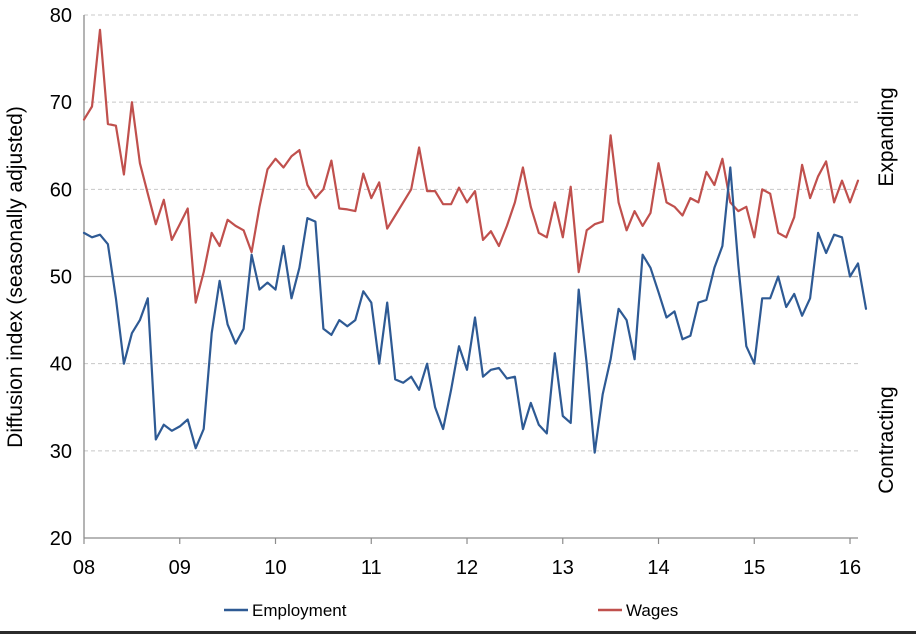  What do you see at coordinates (61, 539) in the screenshot?
I see `y-tick-label-20: 20` at bounding box center [61, 539].